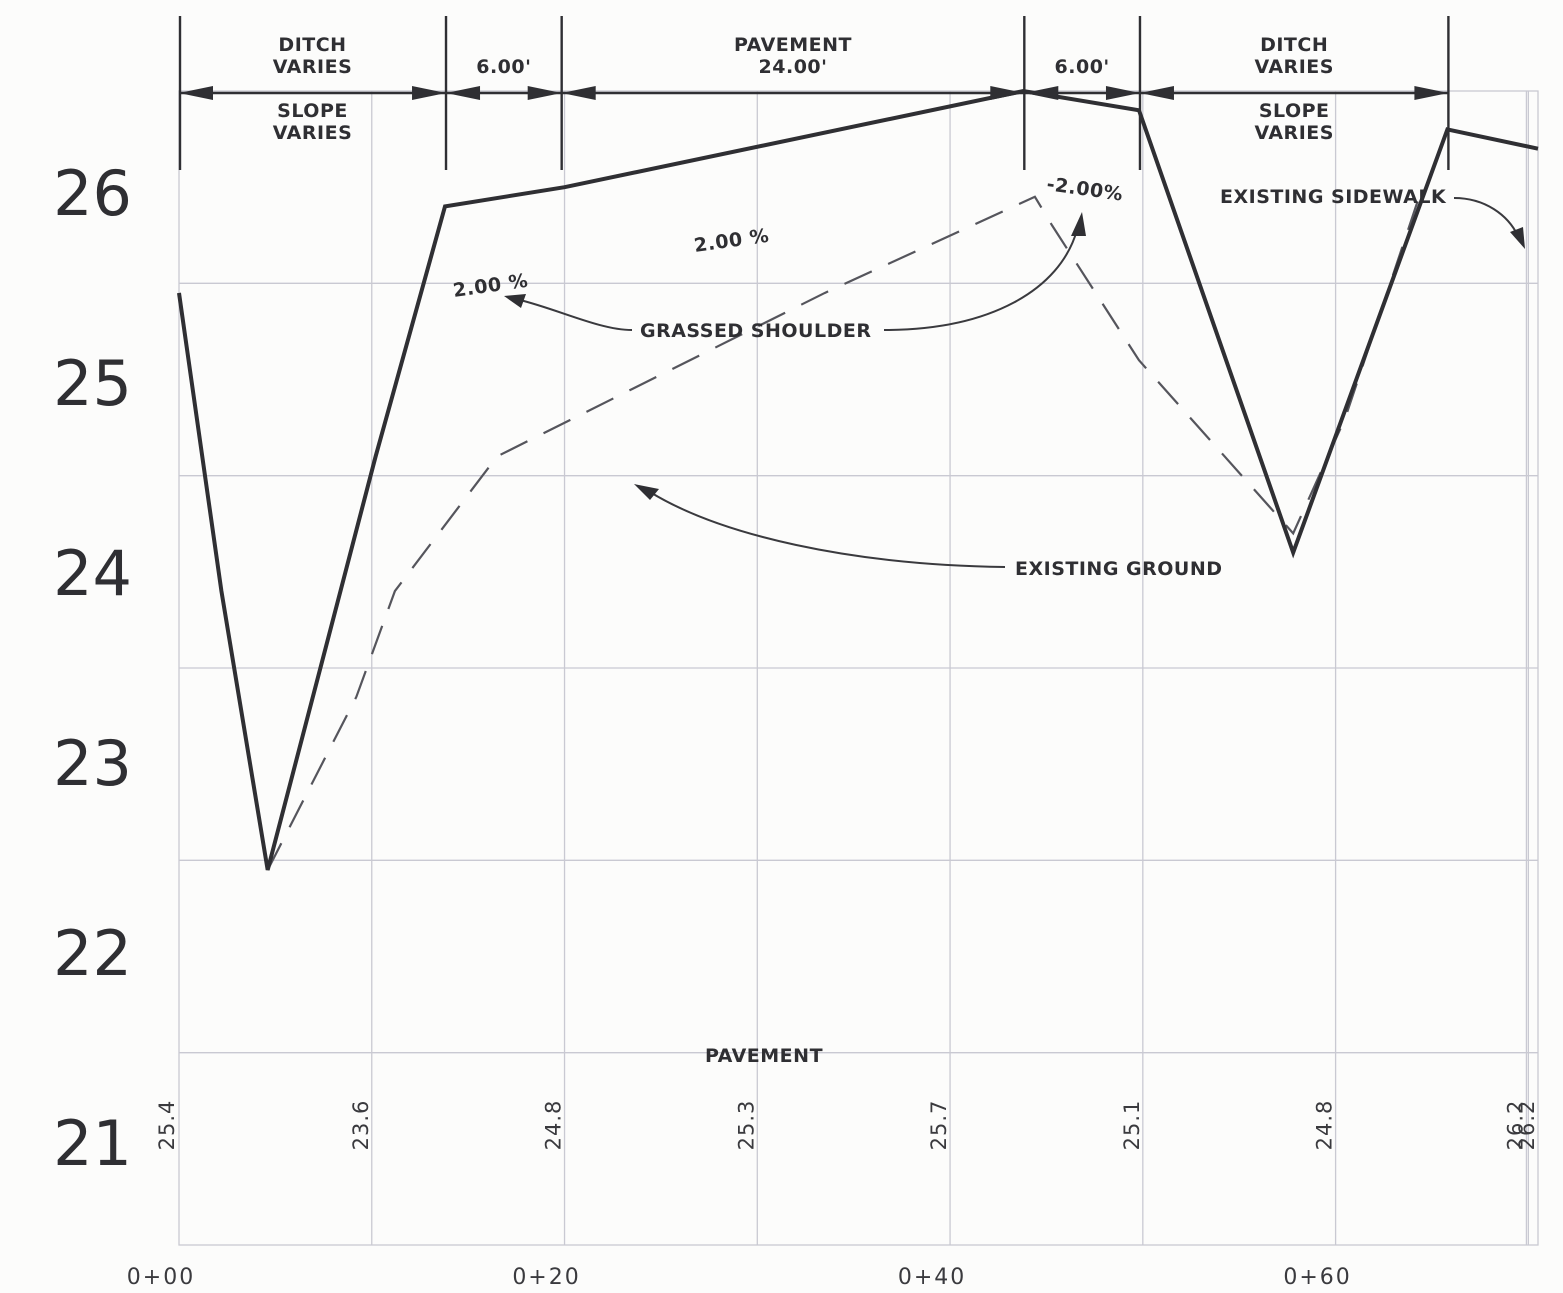 The height and width of the screenshot is (1293, 1563). Describe the element at coordinates (92, 193) in the screenshot. I see `y-tick-label: 26` at that location.